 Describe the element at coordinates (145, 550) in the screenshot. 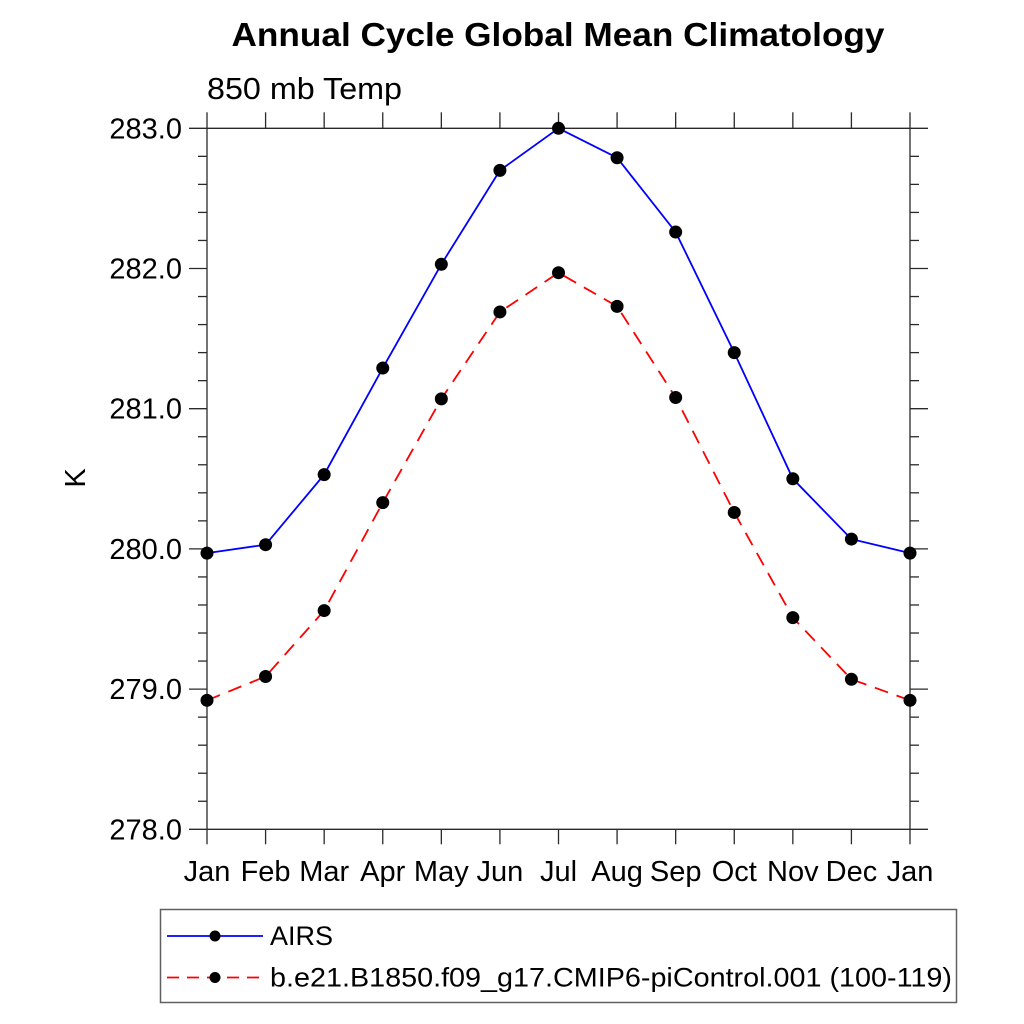

I see `y-tick-label: 280.0` at that location.